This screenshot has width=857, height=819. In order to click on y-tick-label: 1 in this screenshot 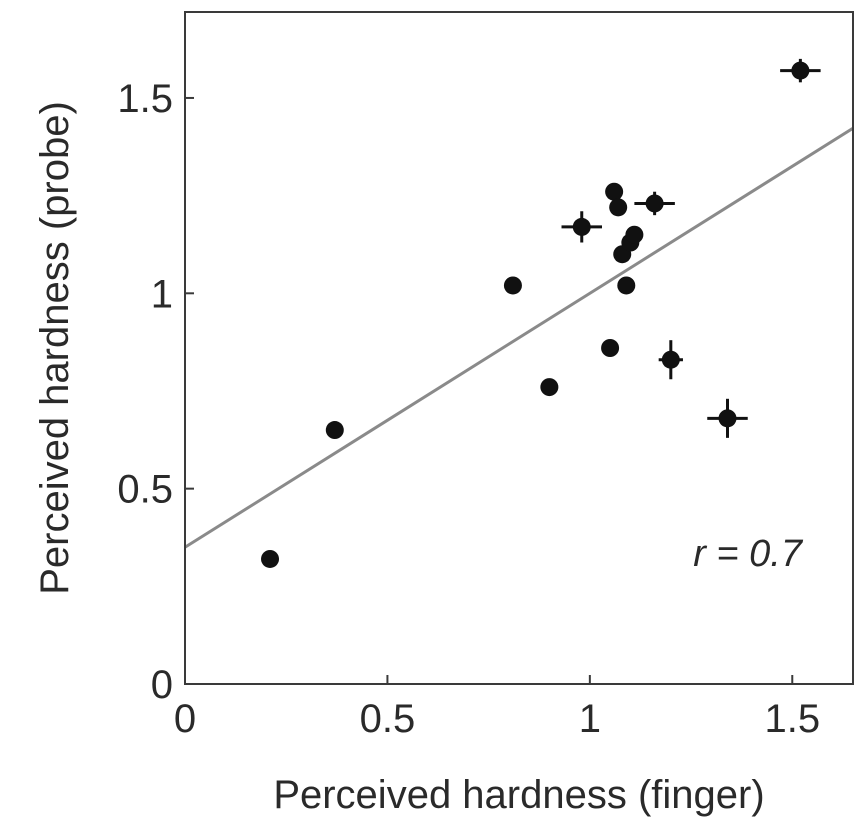, I will do `click(162, 294)`.